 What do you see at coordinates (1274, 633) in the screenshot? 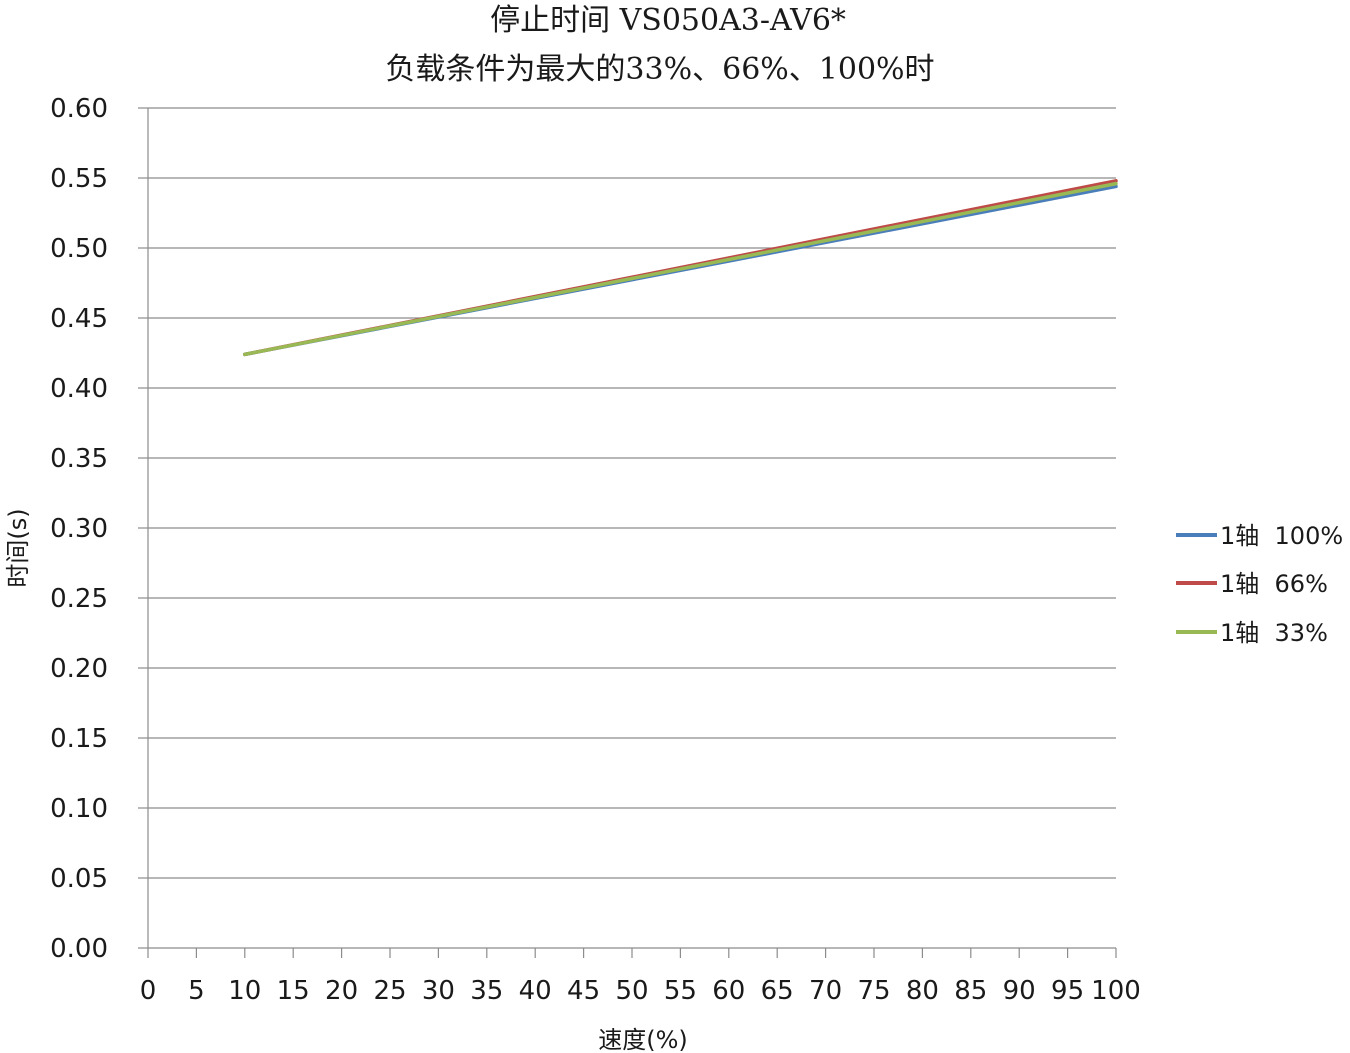
I see `legend-label-2: 1轴 33%` at bounding box center [1274, 633].